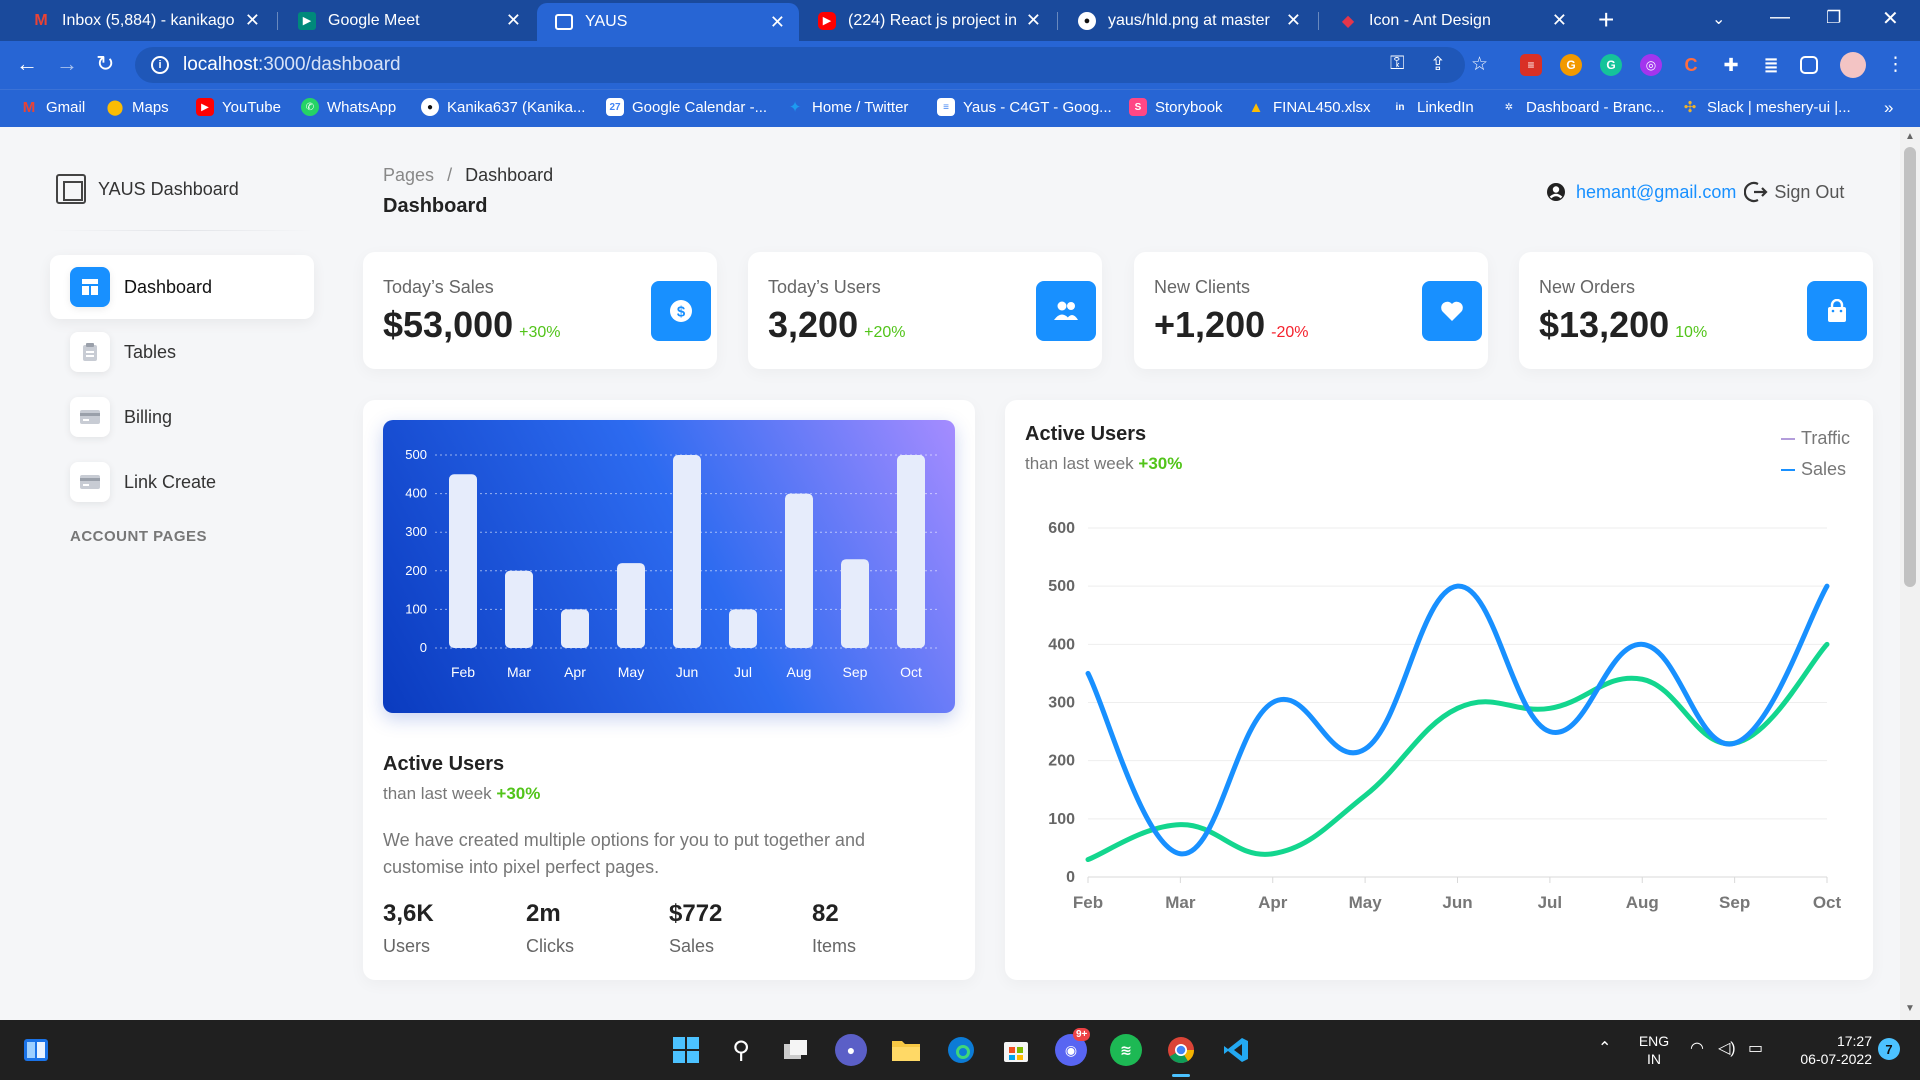 The width and height of the screenshot is (1920, 1080). Describe the element at coordinates (1815, 438) in the screenshot. I see `legend-item-traffic: Traffic` at that location.